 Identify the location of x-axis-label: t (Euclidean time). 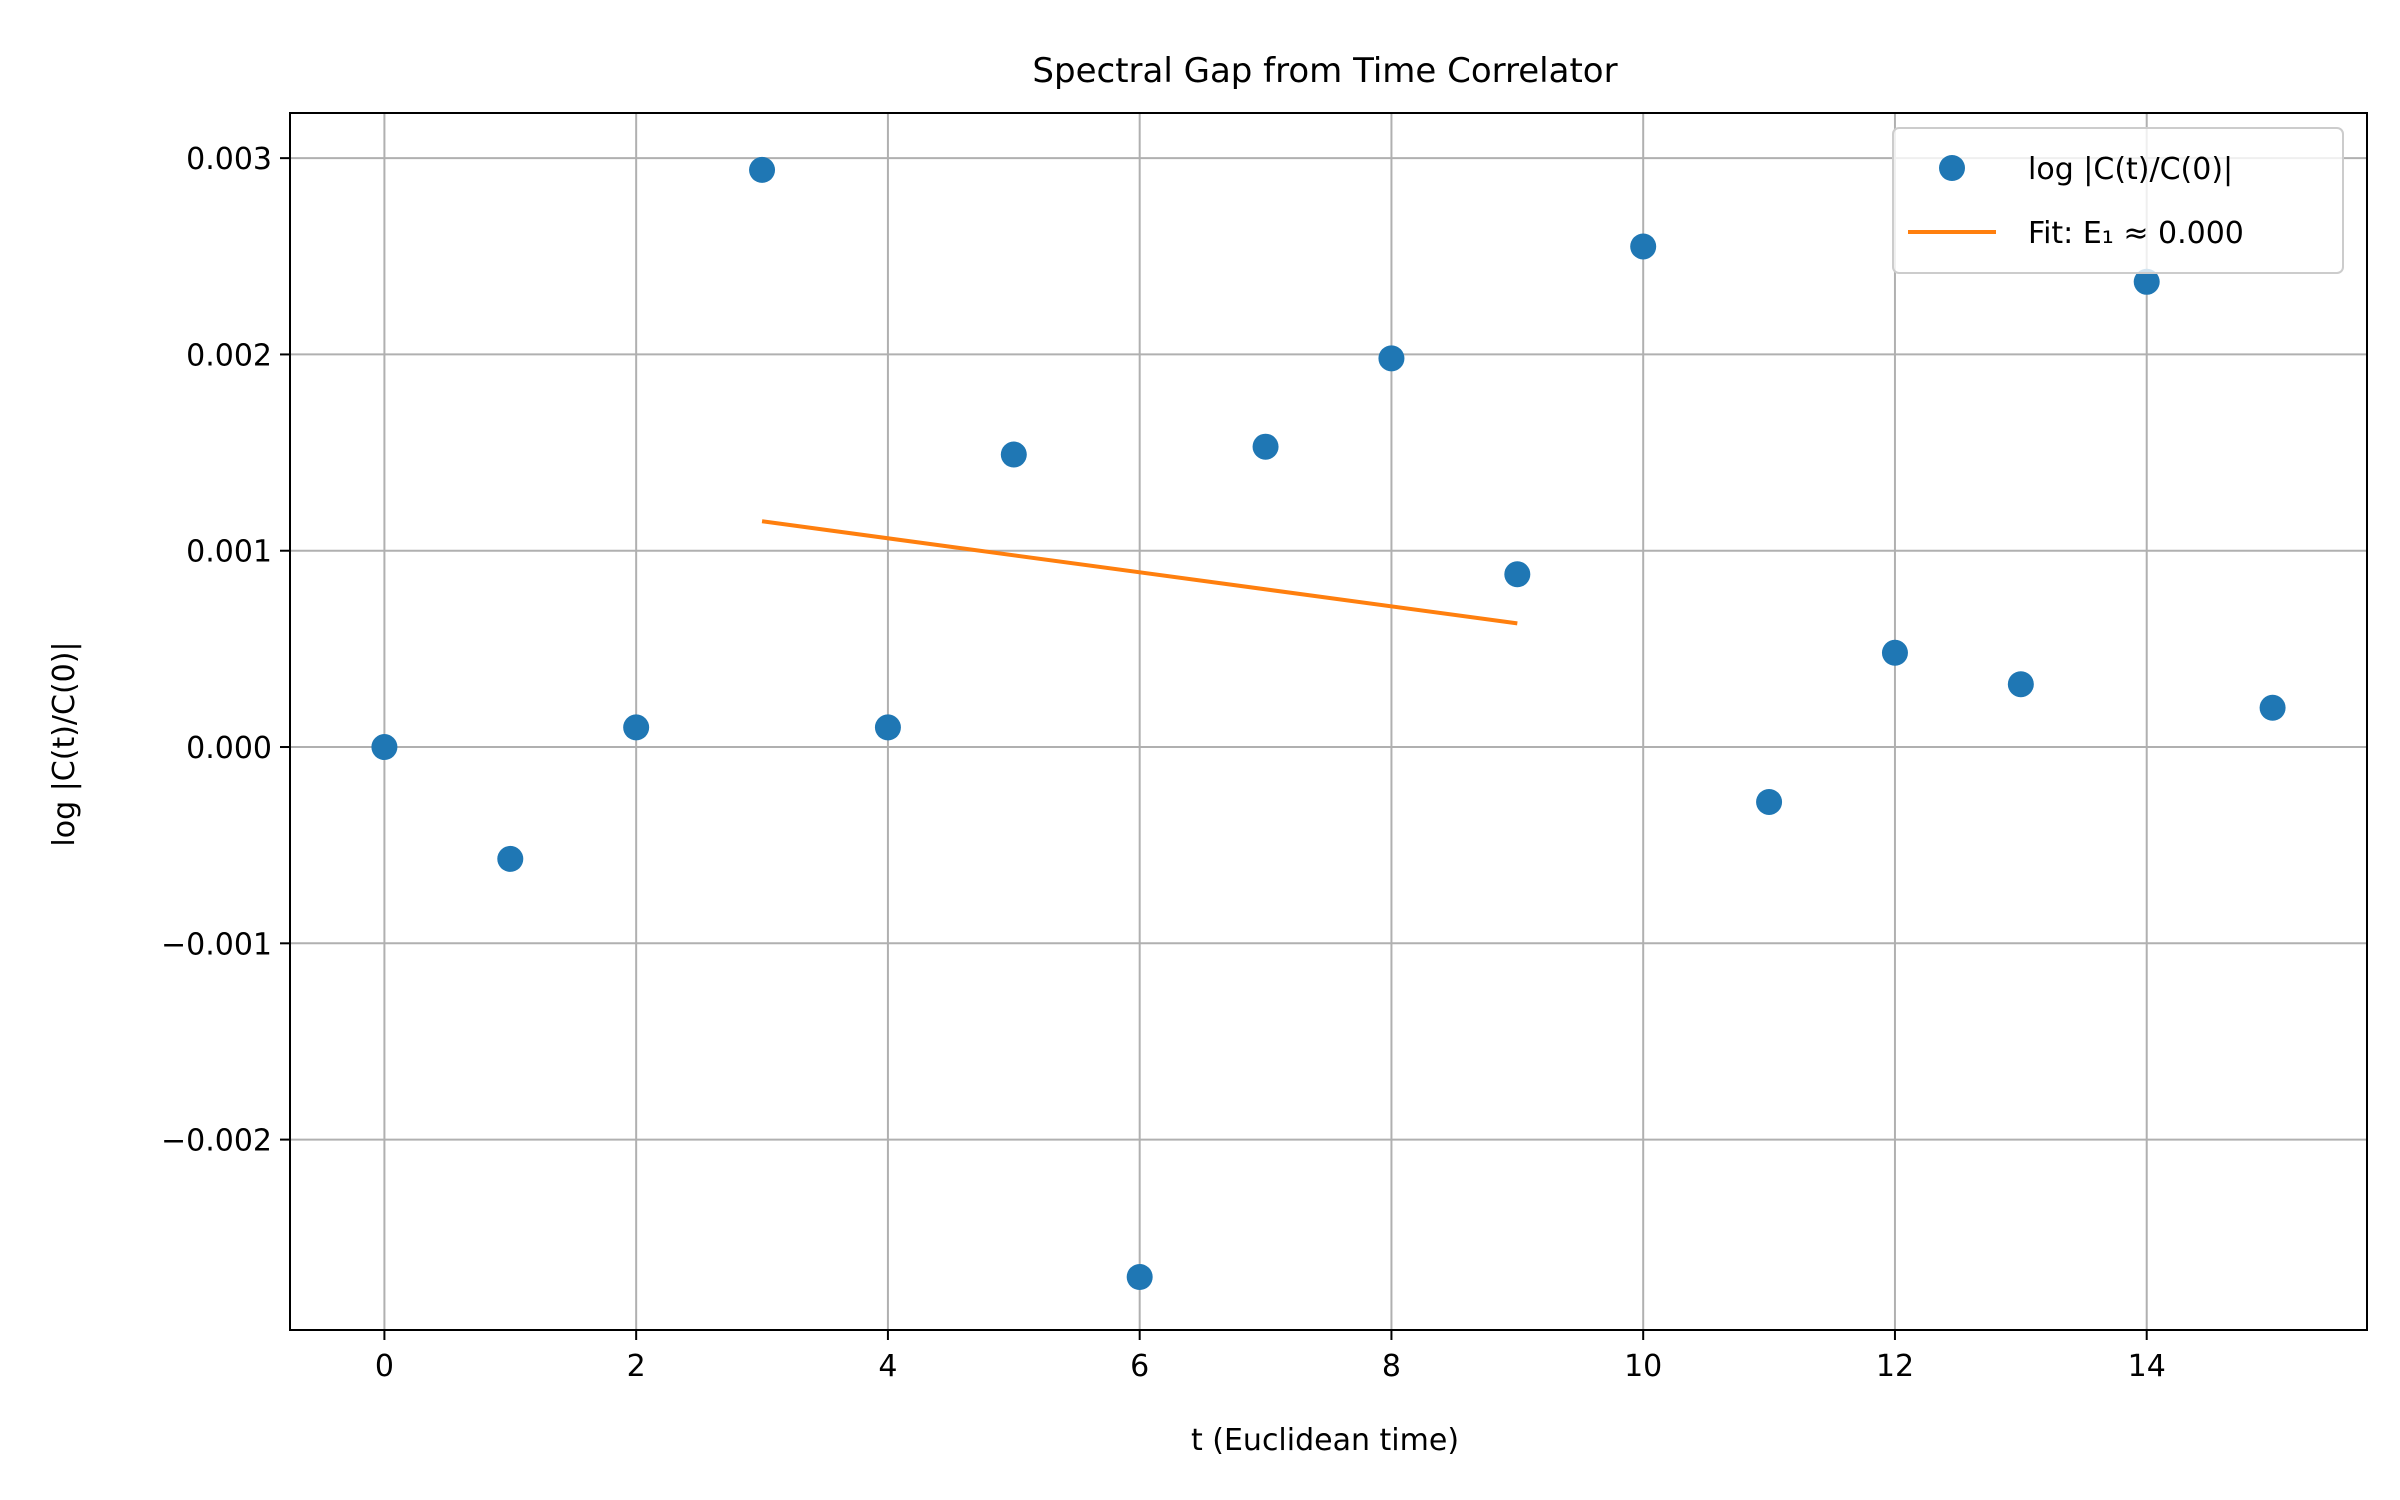
(1325, 1440).